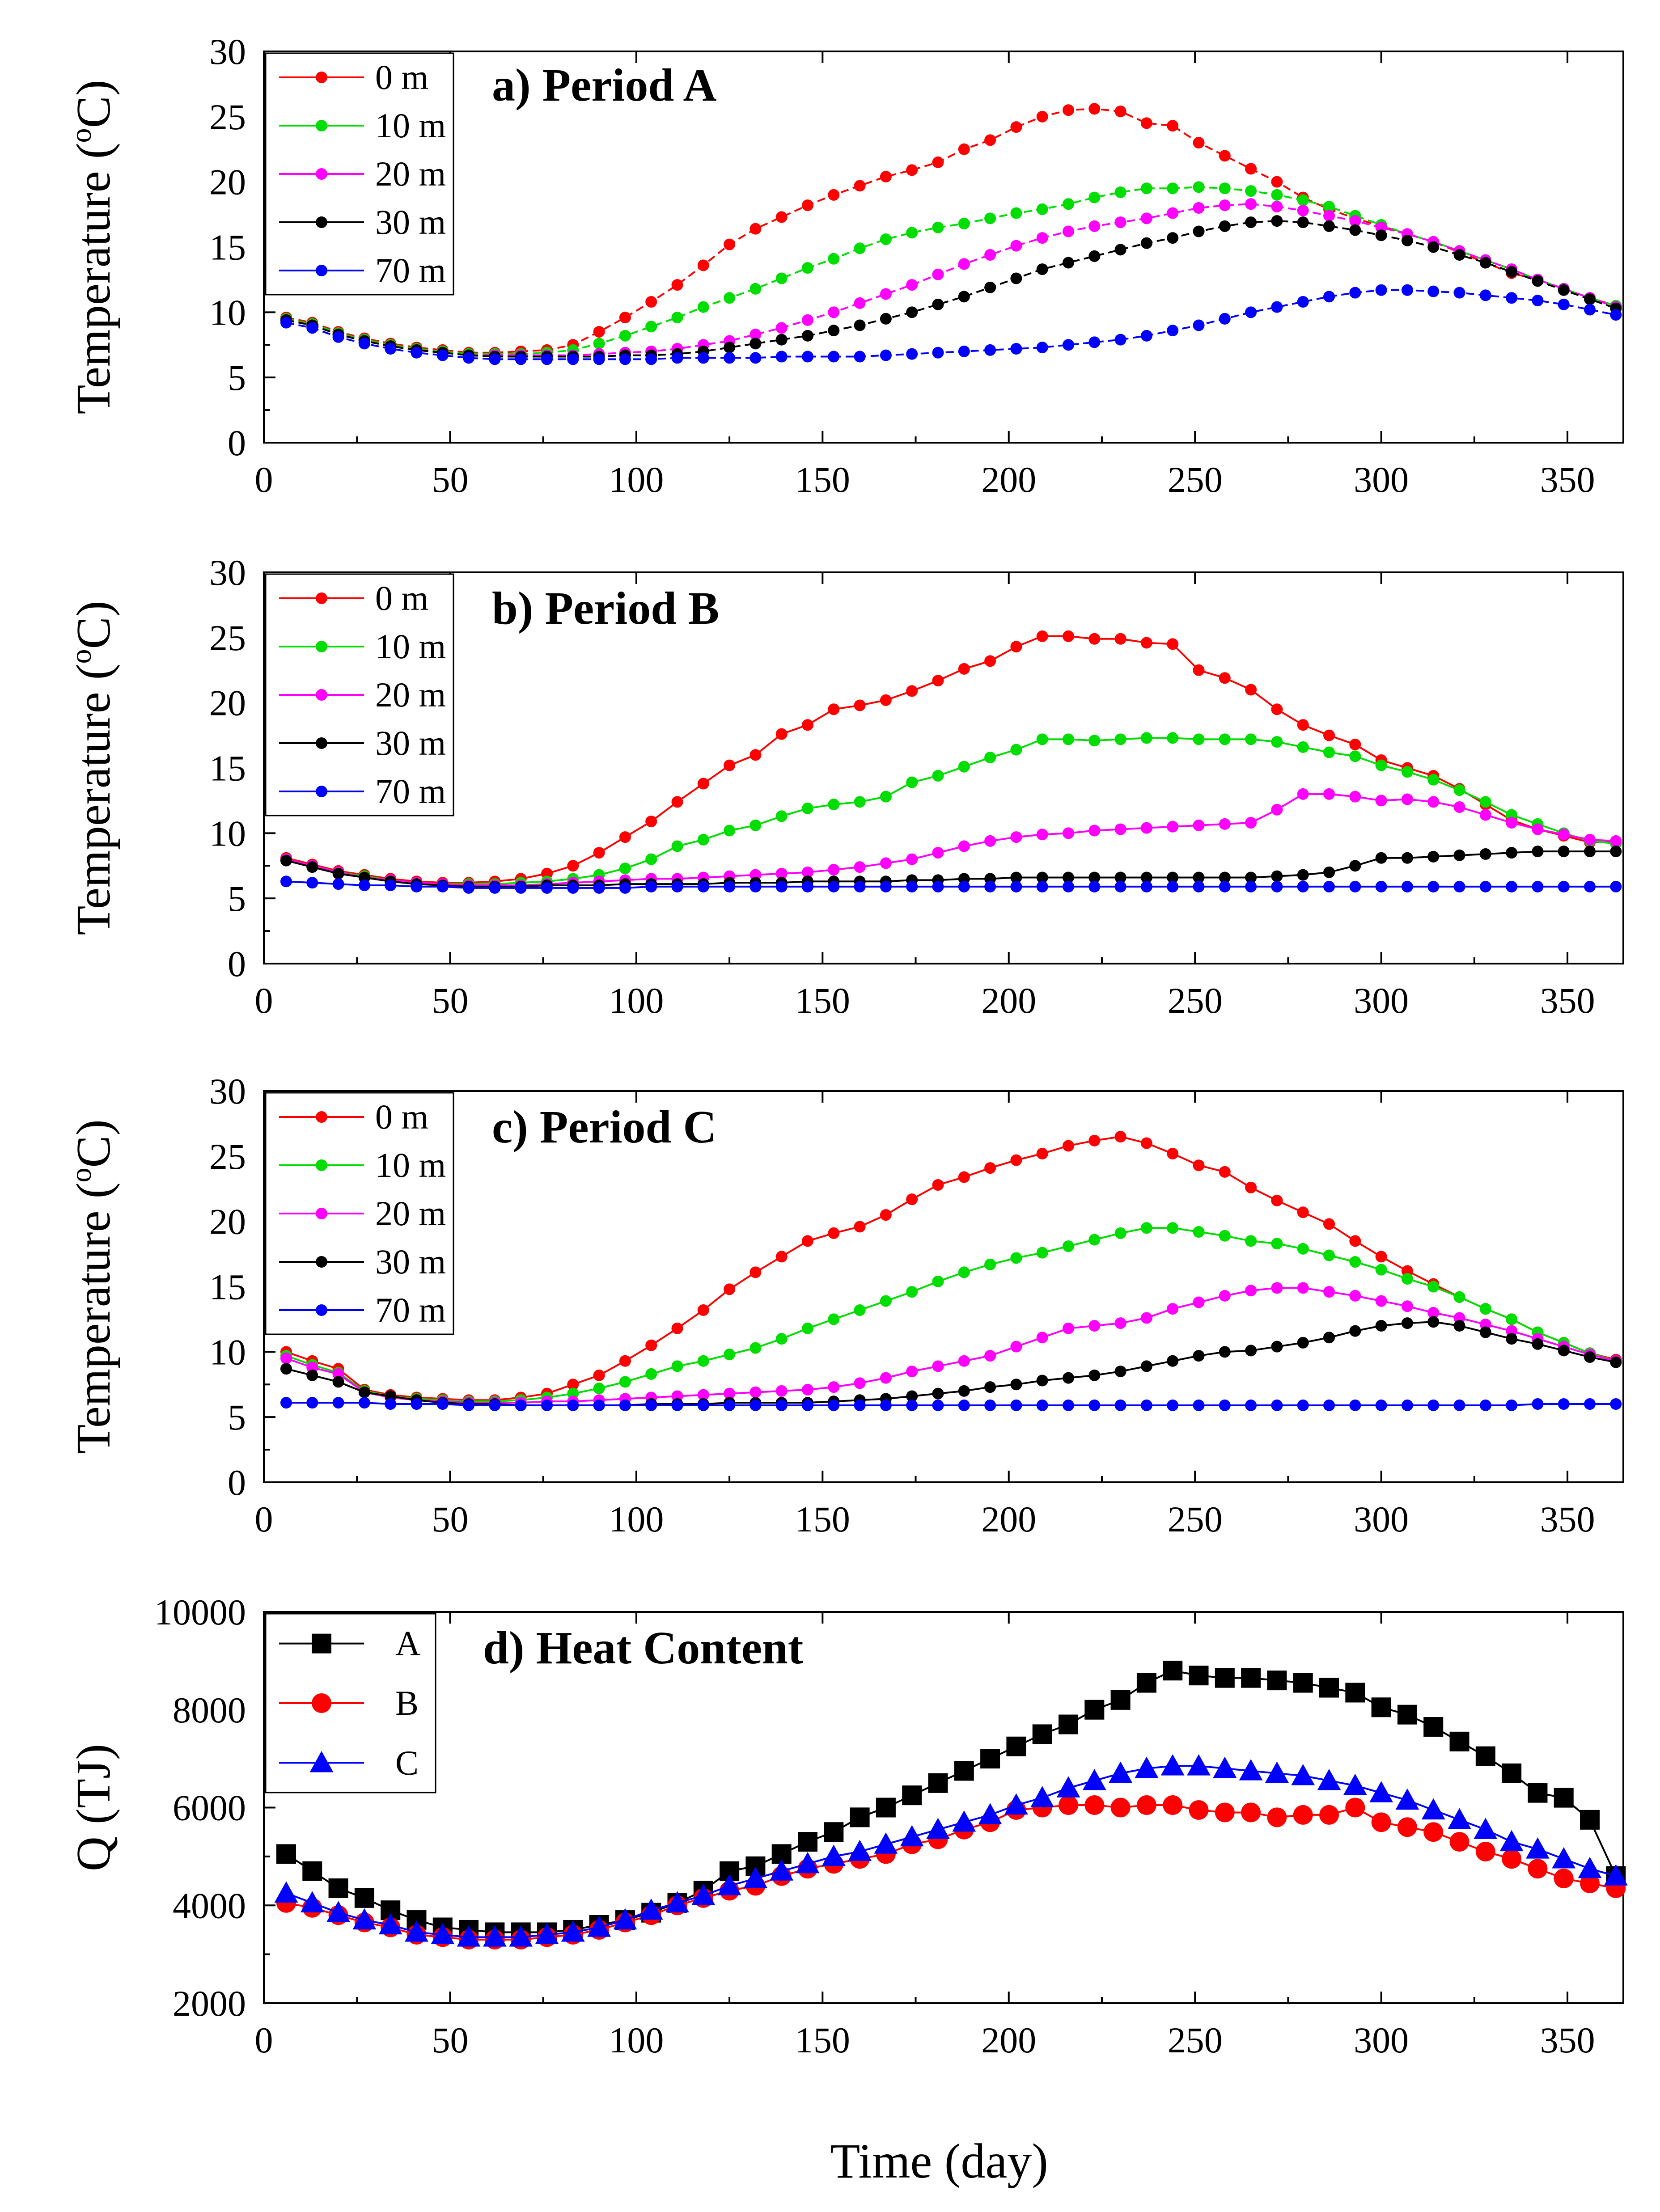  Describe the element at coordinates (81, 656) in the screenshot. I see `y-axis-label-superscript: o` at that location.